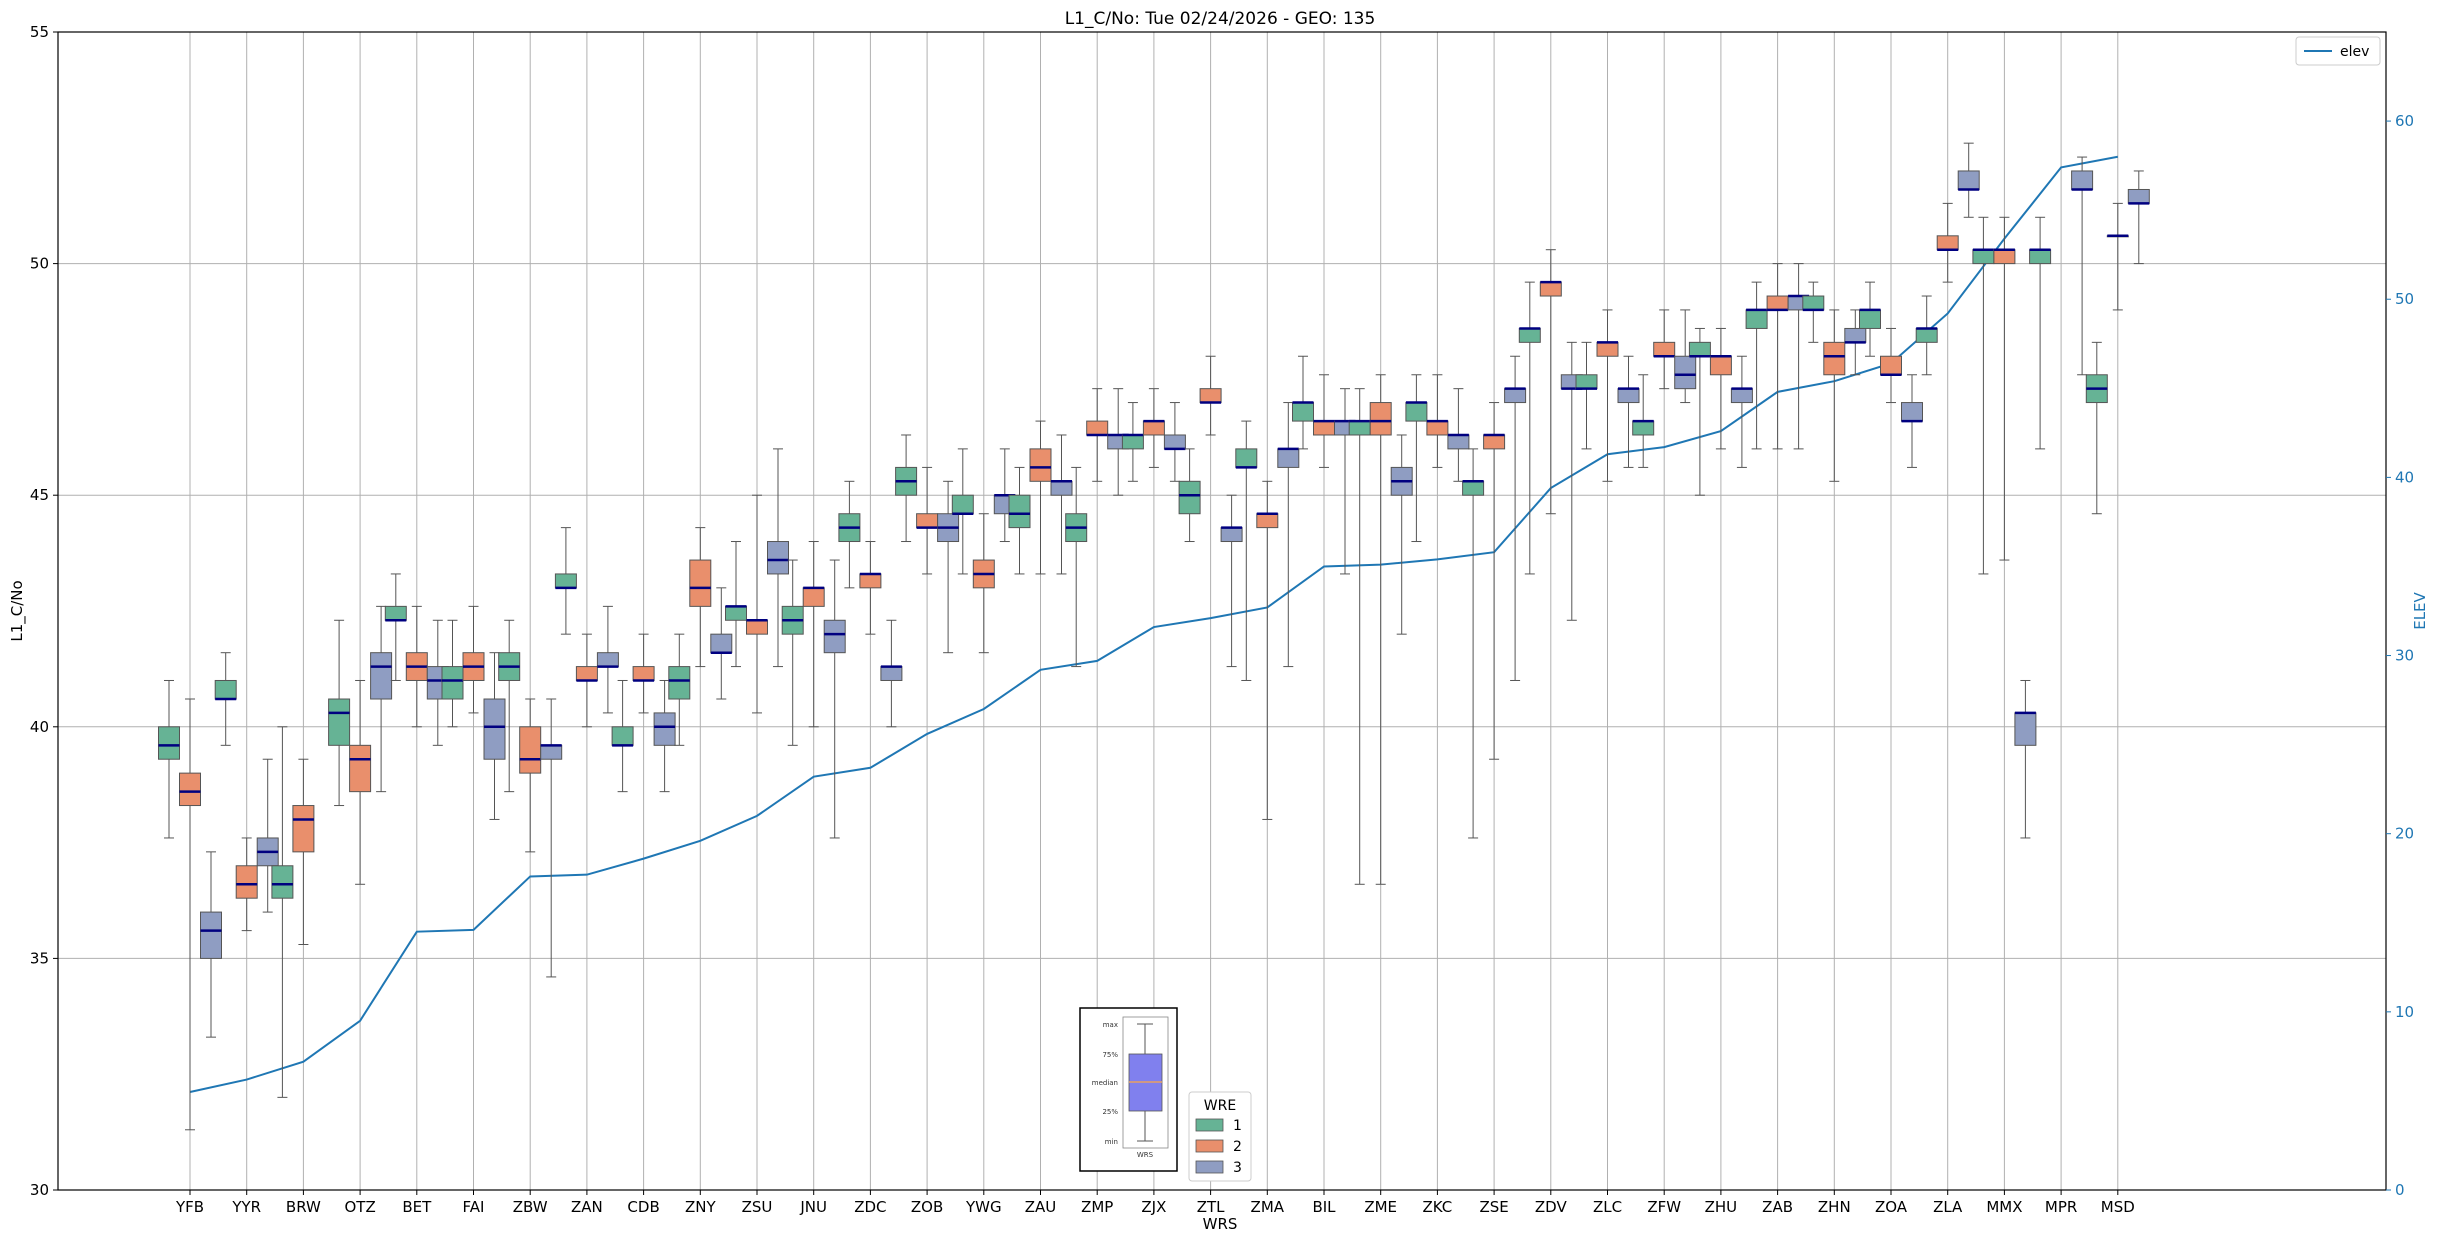 This screenshot has height=1240, width=2438. What do you see at coordinates (1968, 180) in the screenshot?
I see `box-ZLA-wre3` at bounding box center [1968, 180].